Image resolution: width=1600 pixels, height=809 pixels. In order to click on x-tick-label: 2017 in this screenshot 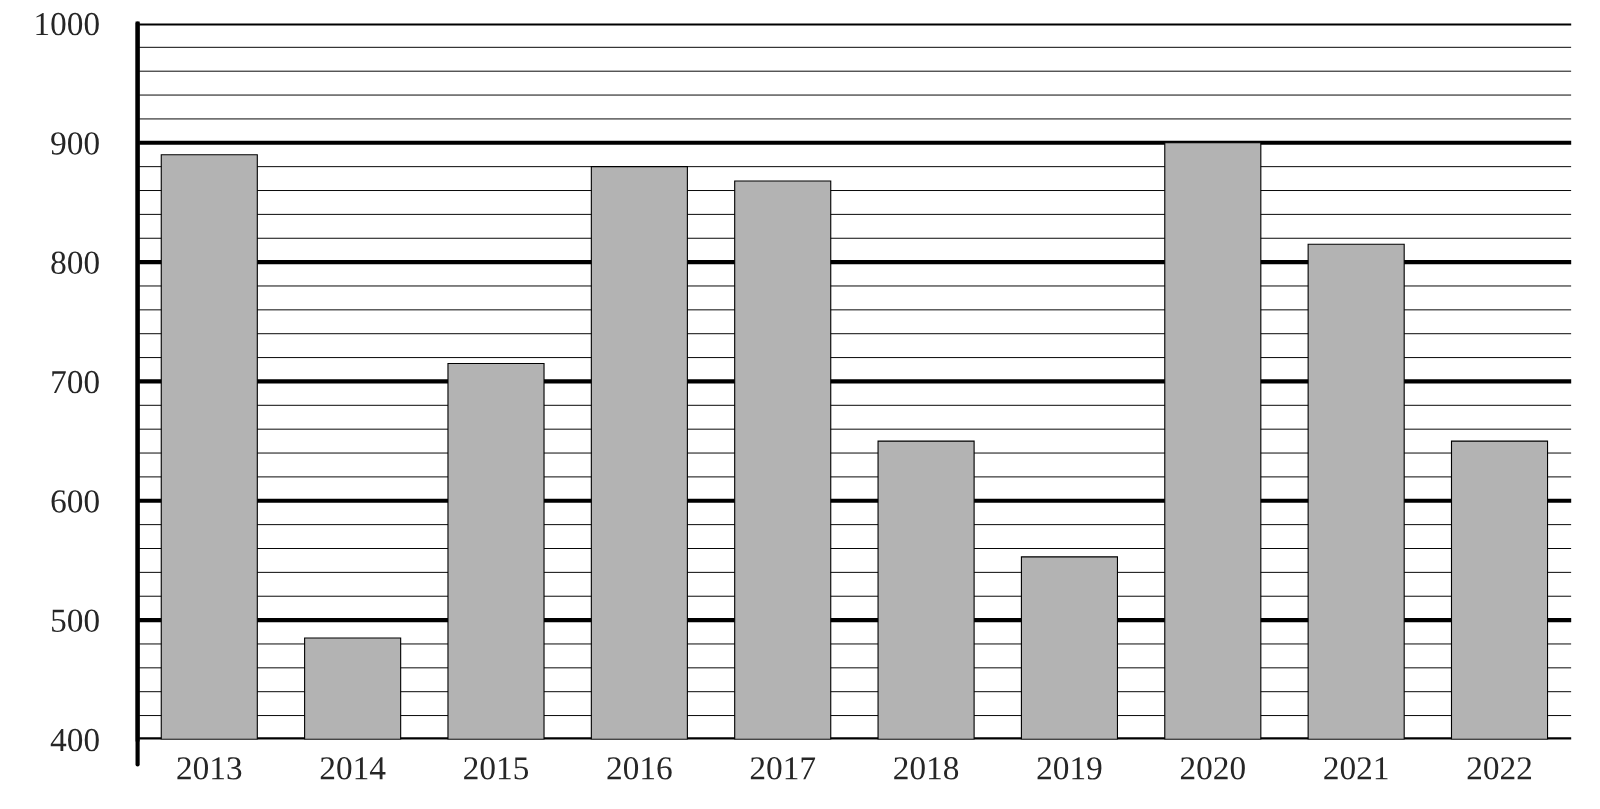, I will do `click(783, 768)`.